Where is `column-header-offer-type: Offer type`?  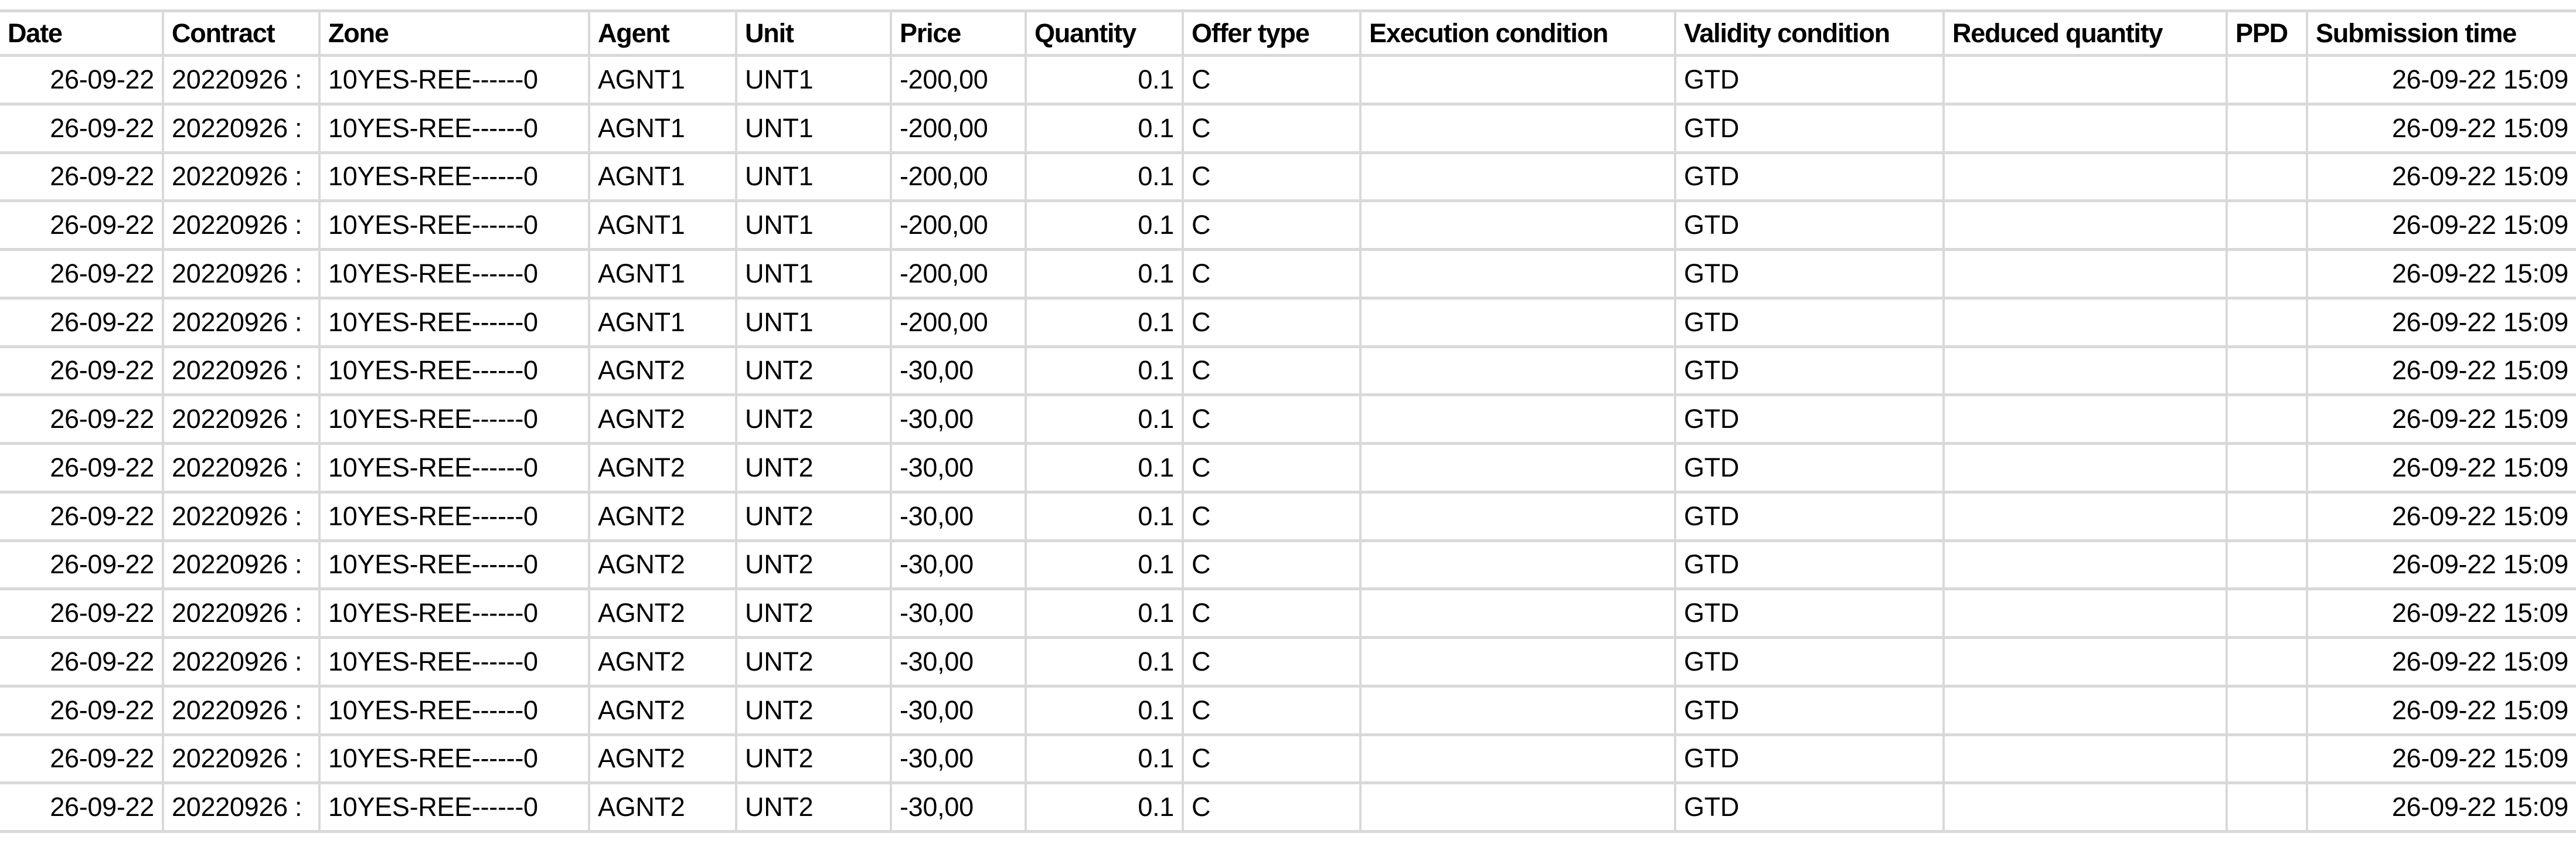 column-header-offer-type: Offer type is located at coordinates (1273, 34).